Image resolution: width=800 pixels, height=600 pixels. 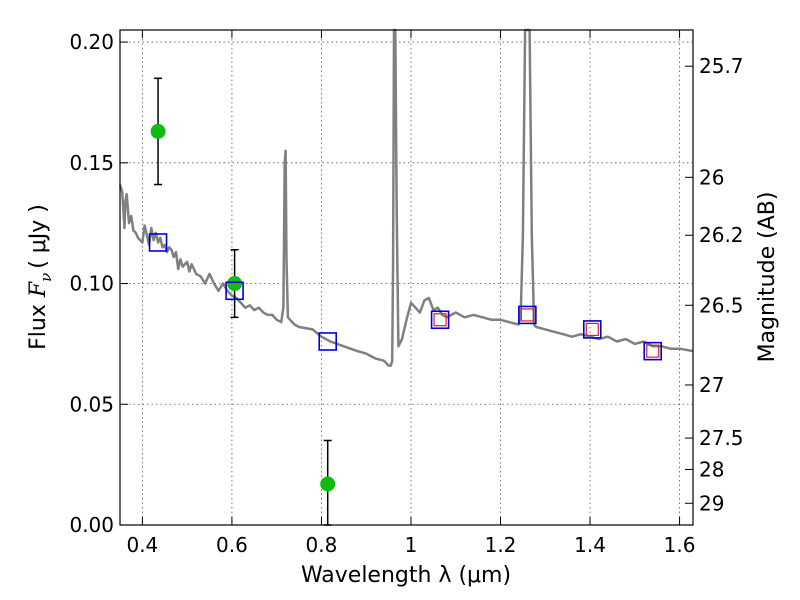 I want to click on x-tick-label: 0.4, so click(x=142, y=545).